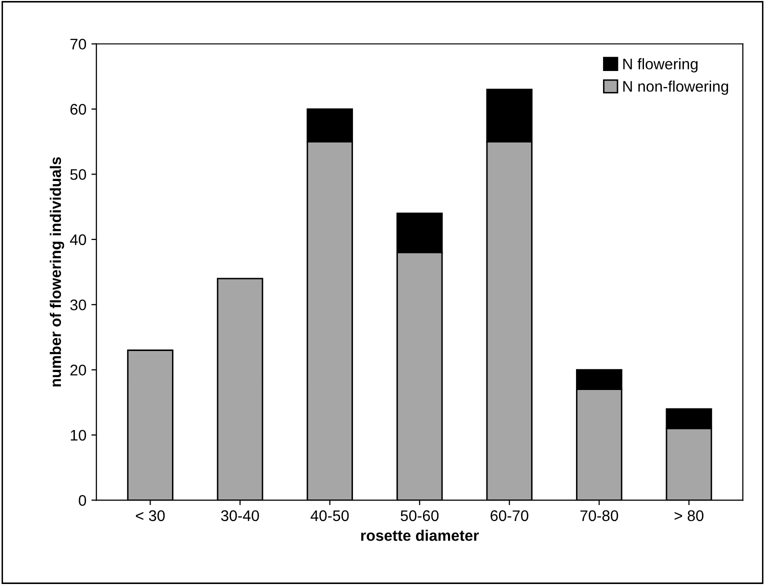 The width and height of the screenshot is (765, 585). I want to click on x-tick-label: 30-40, so click(240, 516).